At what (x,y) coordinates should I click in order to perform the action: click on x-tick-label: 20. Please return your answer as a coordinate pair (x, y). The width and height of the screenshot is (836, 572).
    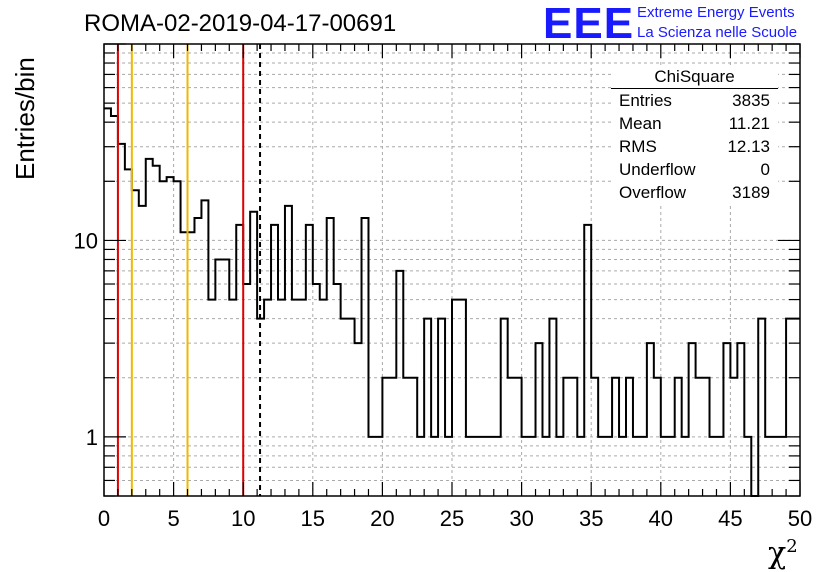
    Looking at the image, I should click on (382, 518).